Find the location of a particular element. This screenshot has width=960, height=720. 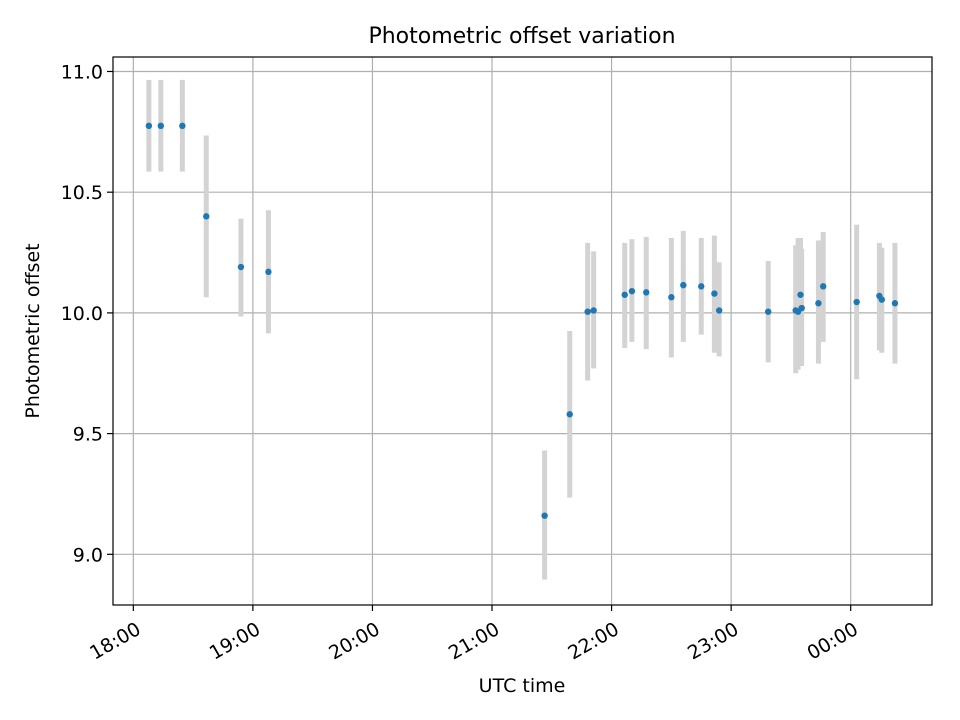

x-tick-label: 20:00 is located at coordinates (354, 641).